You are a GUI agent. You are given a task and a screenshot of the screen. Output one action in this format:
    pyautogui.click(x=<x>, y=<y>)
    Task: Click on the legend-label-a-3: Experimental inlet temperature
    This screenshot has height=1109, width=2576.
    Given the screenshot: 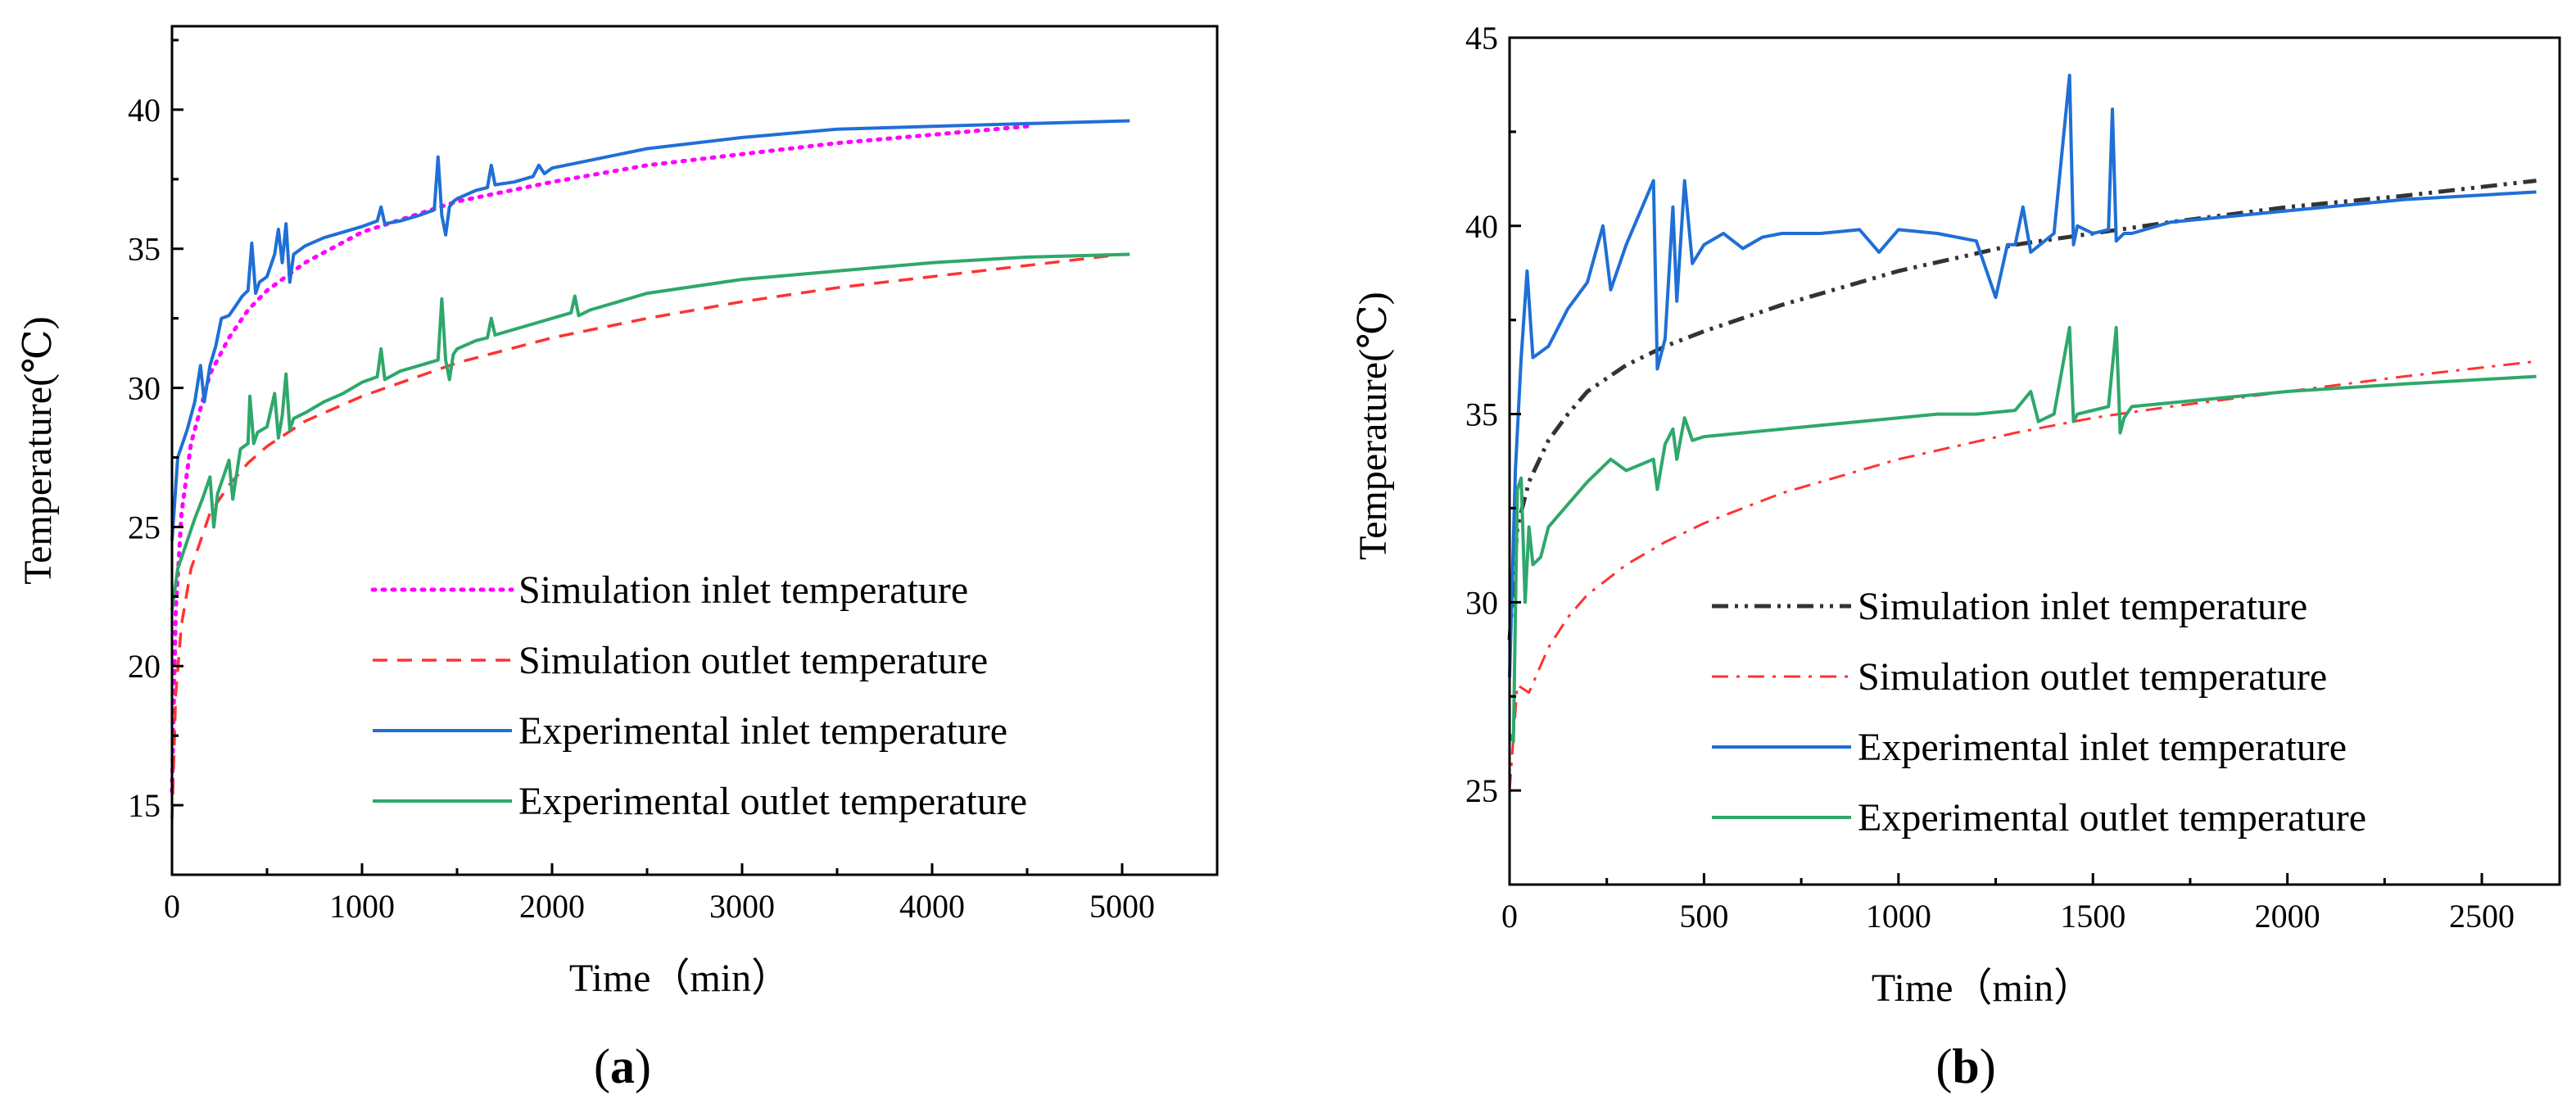 What is the action you would take?
    pyautogui.click(x=762, y=731)
    